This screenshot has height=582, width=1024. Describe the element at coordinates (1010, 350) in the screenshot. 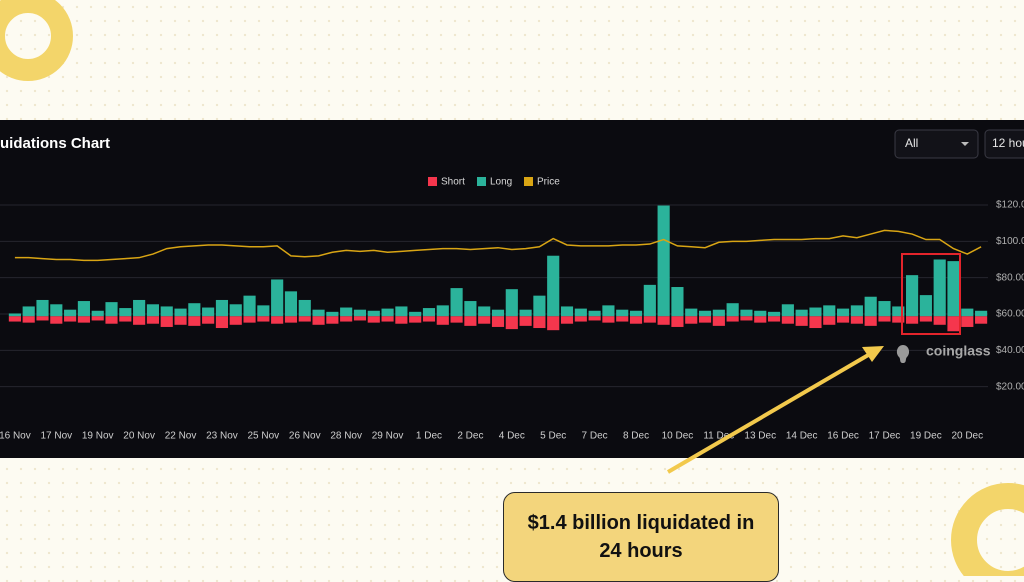

I see `y2-tick-label: $40.00` at that location.